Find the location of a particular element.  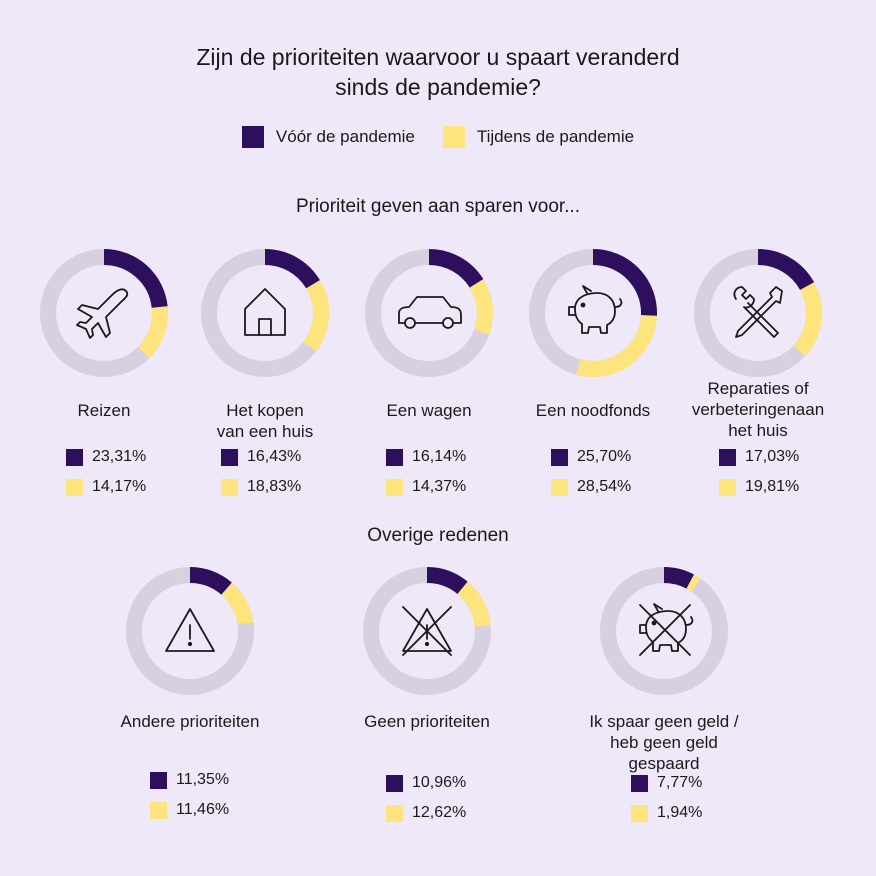

donut-label-line: Geen prioriteiten is located at coordinates (427, 721).